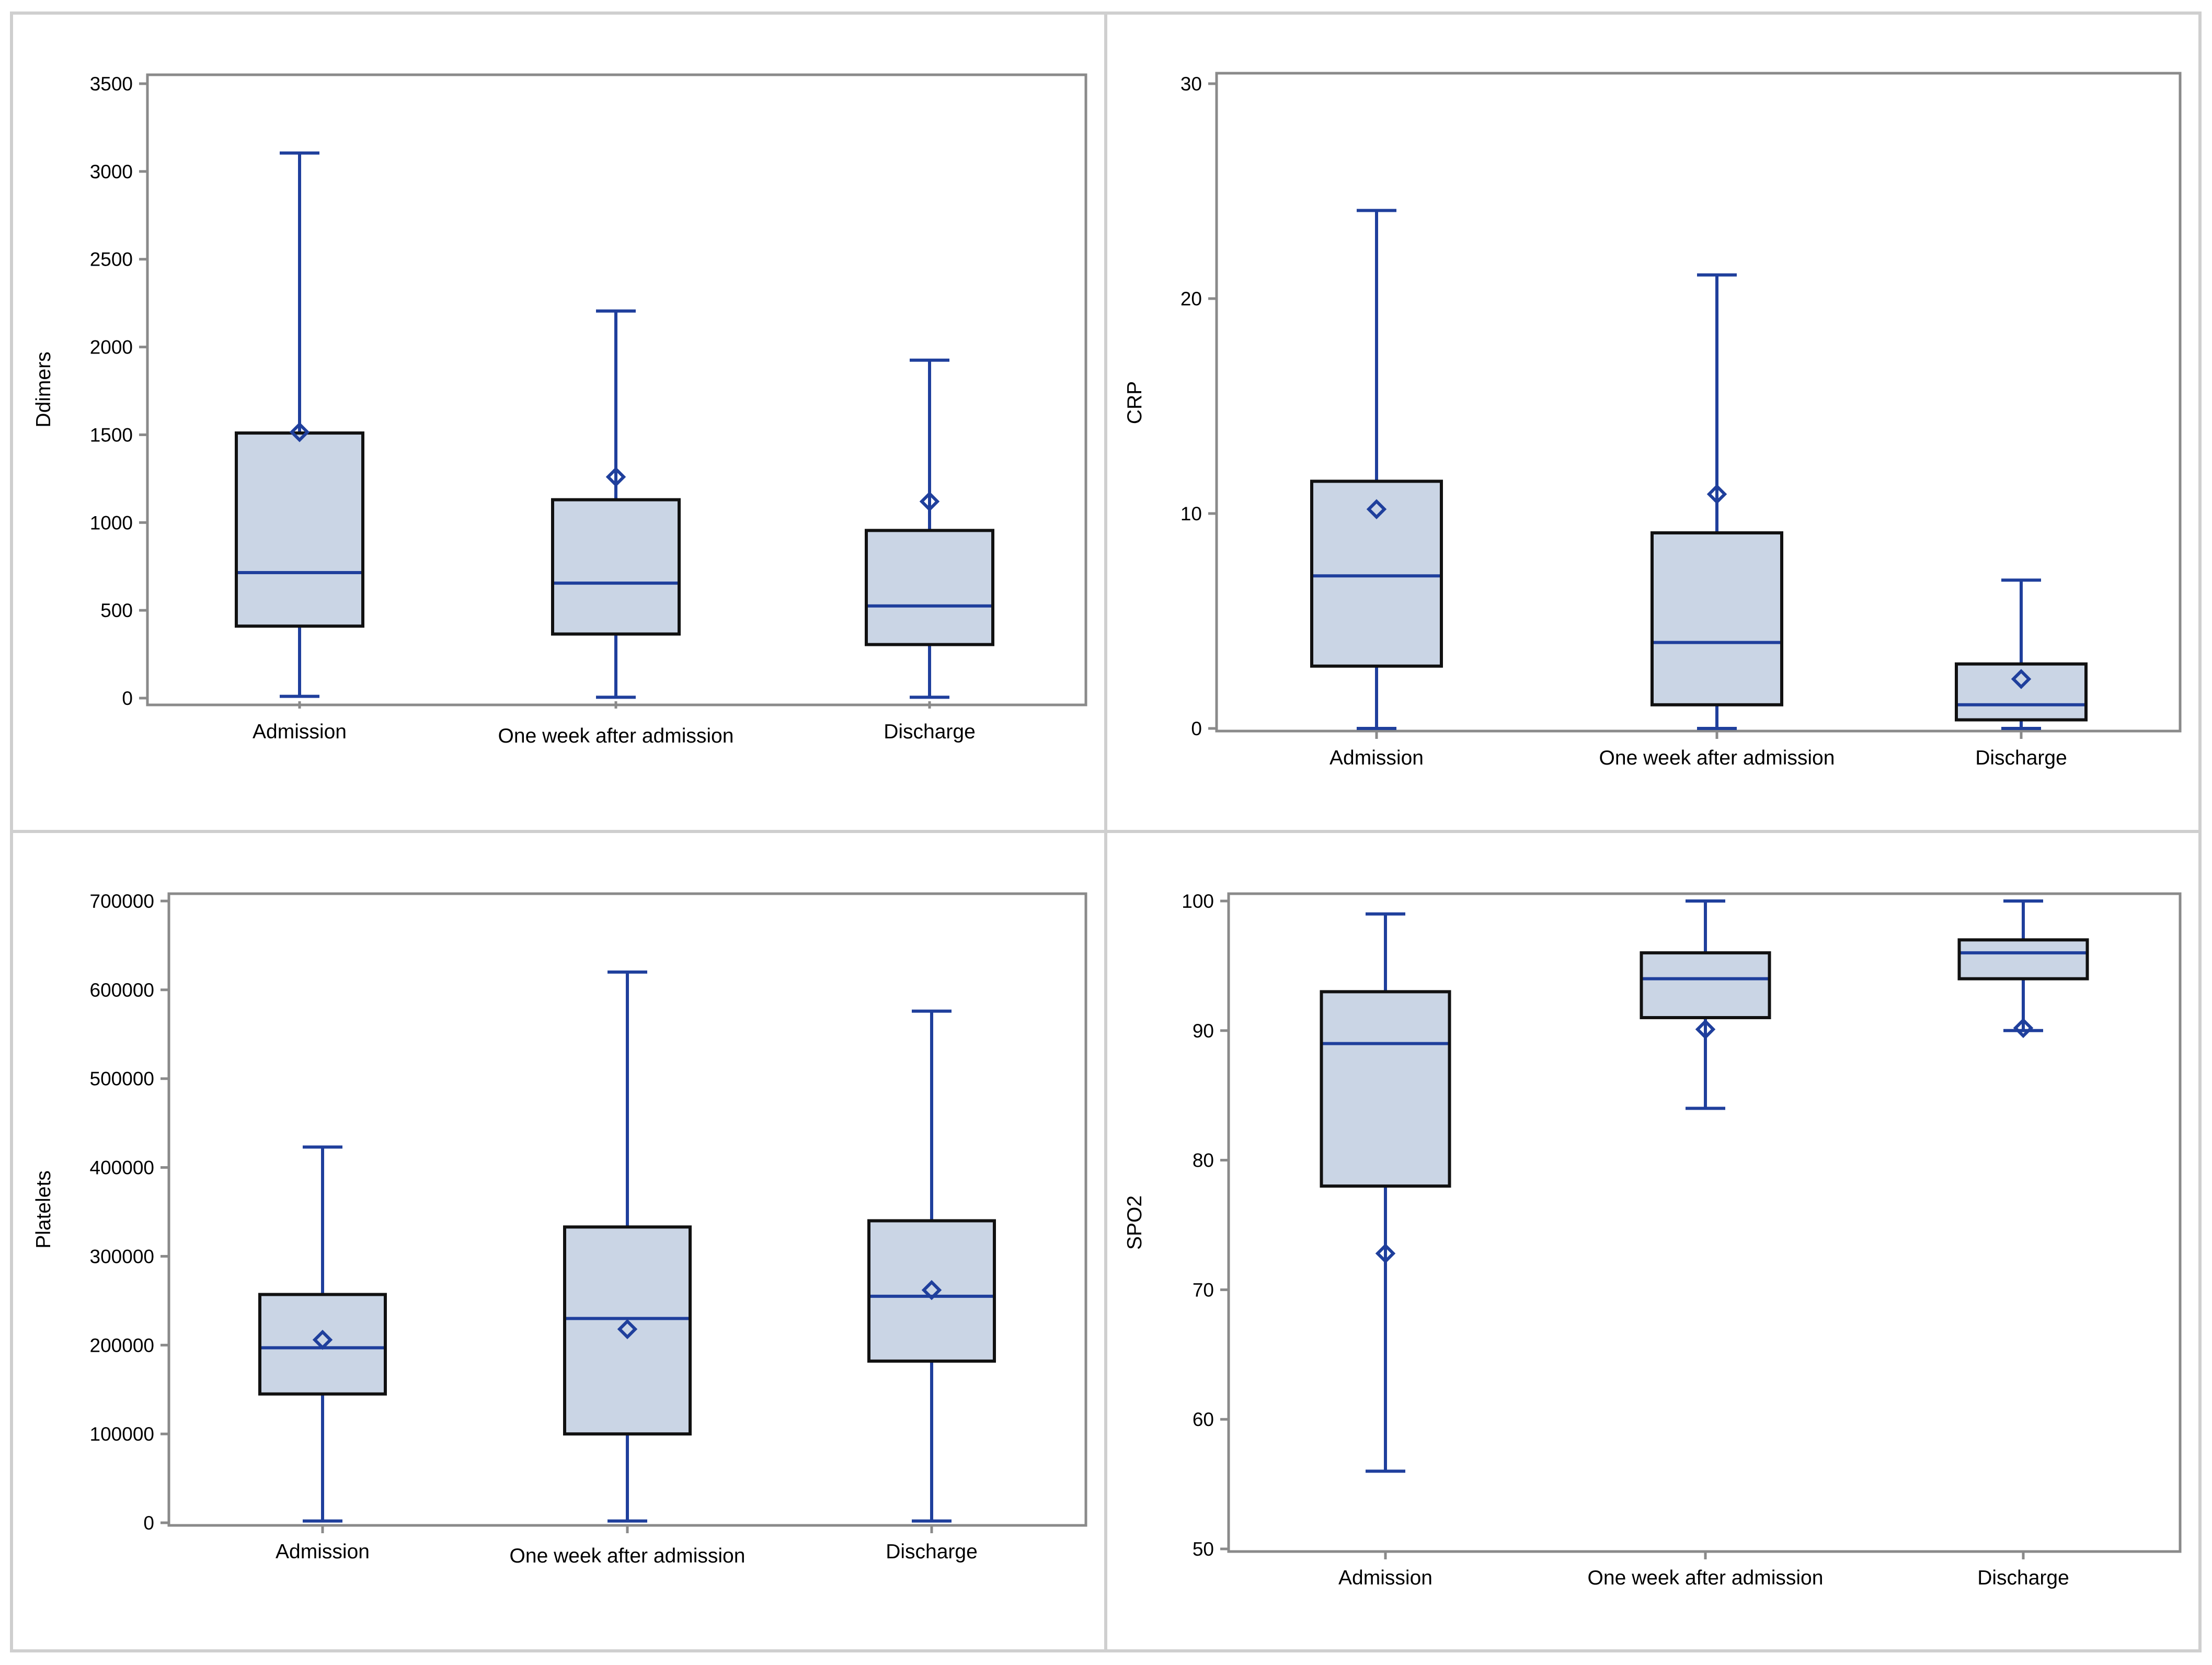 This screenshot has width=2212, height=1665. I want to click on y-tick-label: 50, so click(1203, 1549).